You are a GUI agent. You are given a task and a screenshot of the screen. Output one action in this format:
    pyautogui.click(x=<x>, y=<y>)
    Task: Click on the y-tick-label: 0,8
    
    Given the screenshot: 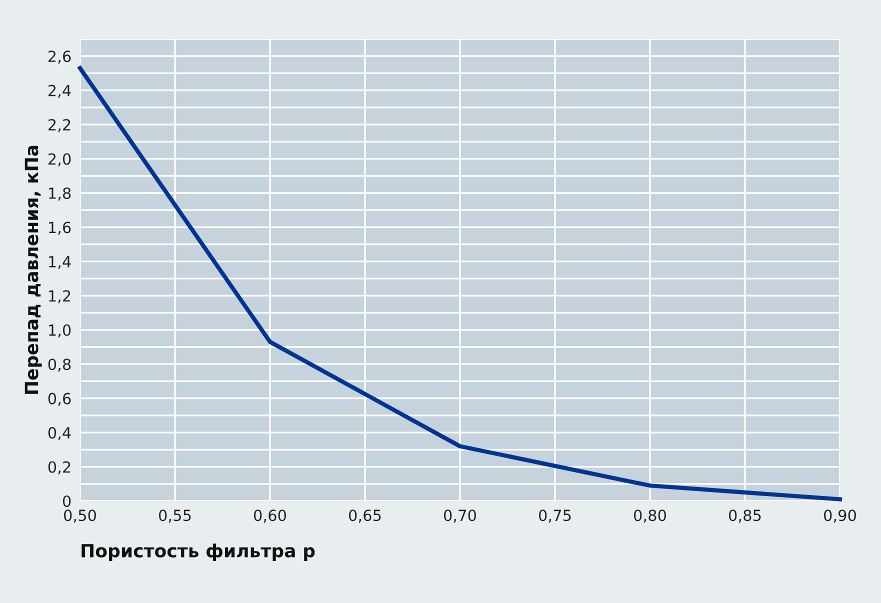 What is the action you would take?
    pyautogui.click(x=59, y=365)
    